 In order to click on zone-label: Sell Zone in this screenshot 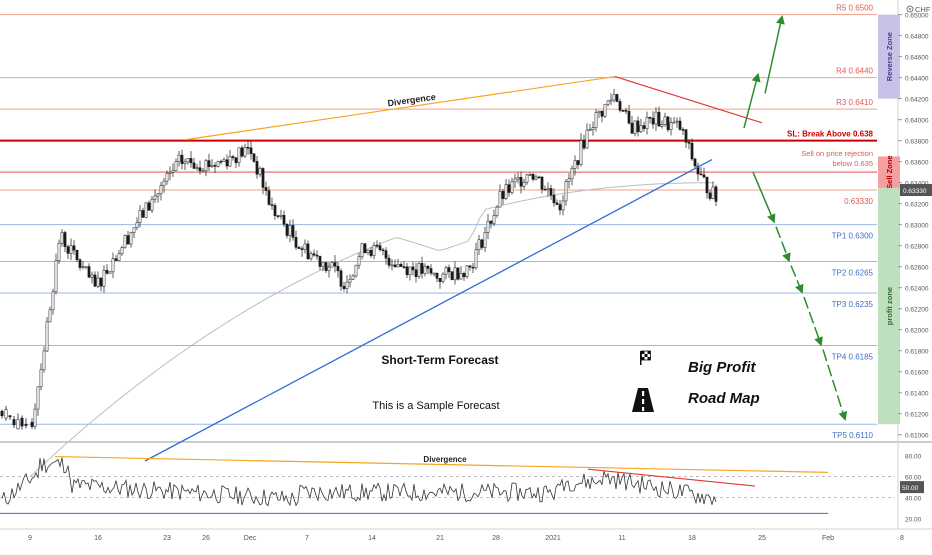, I will do `click(889, 171)`.